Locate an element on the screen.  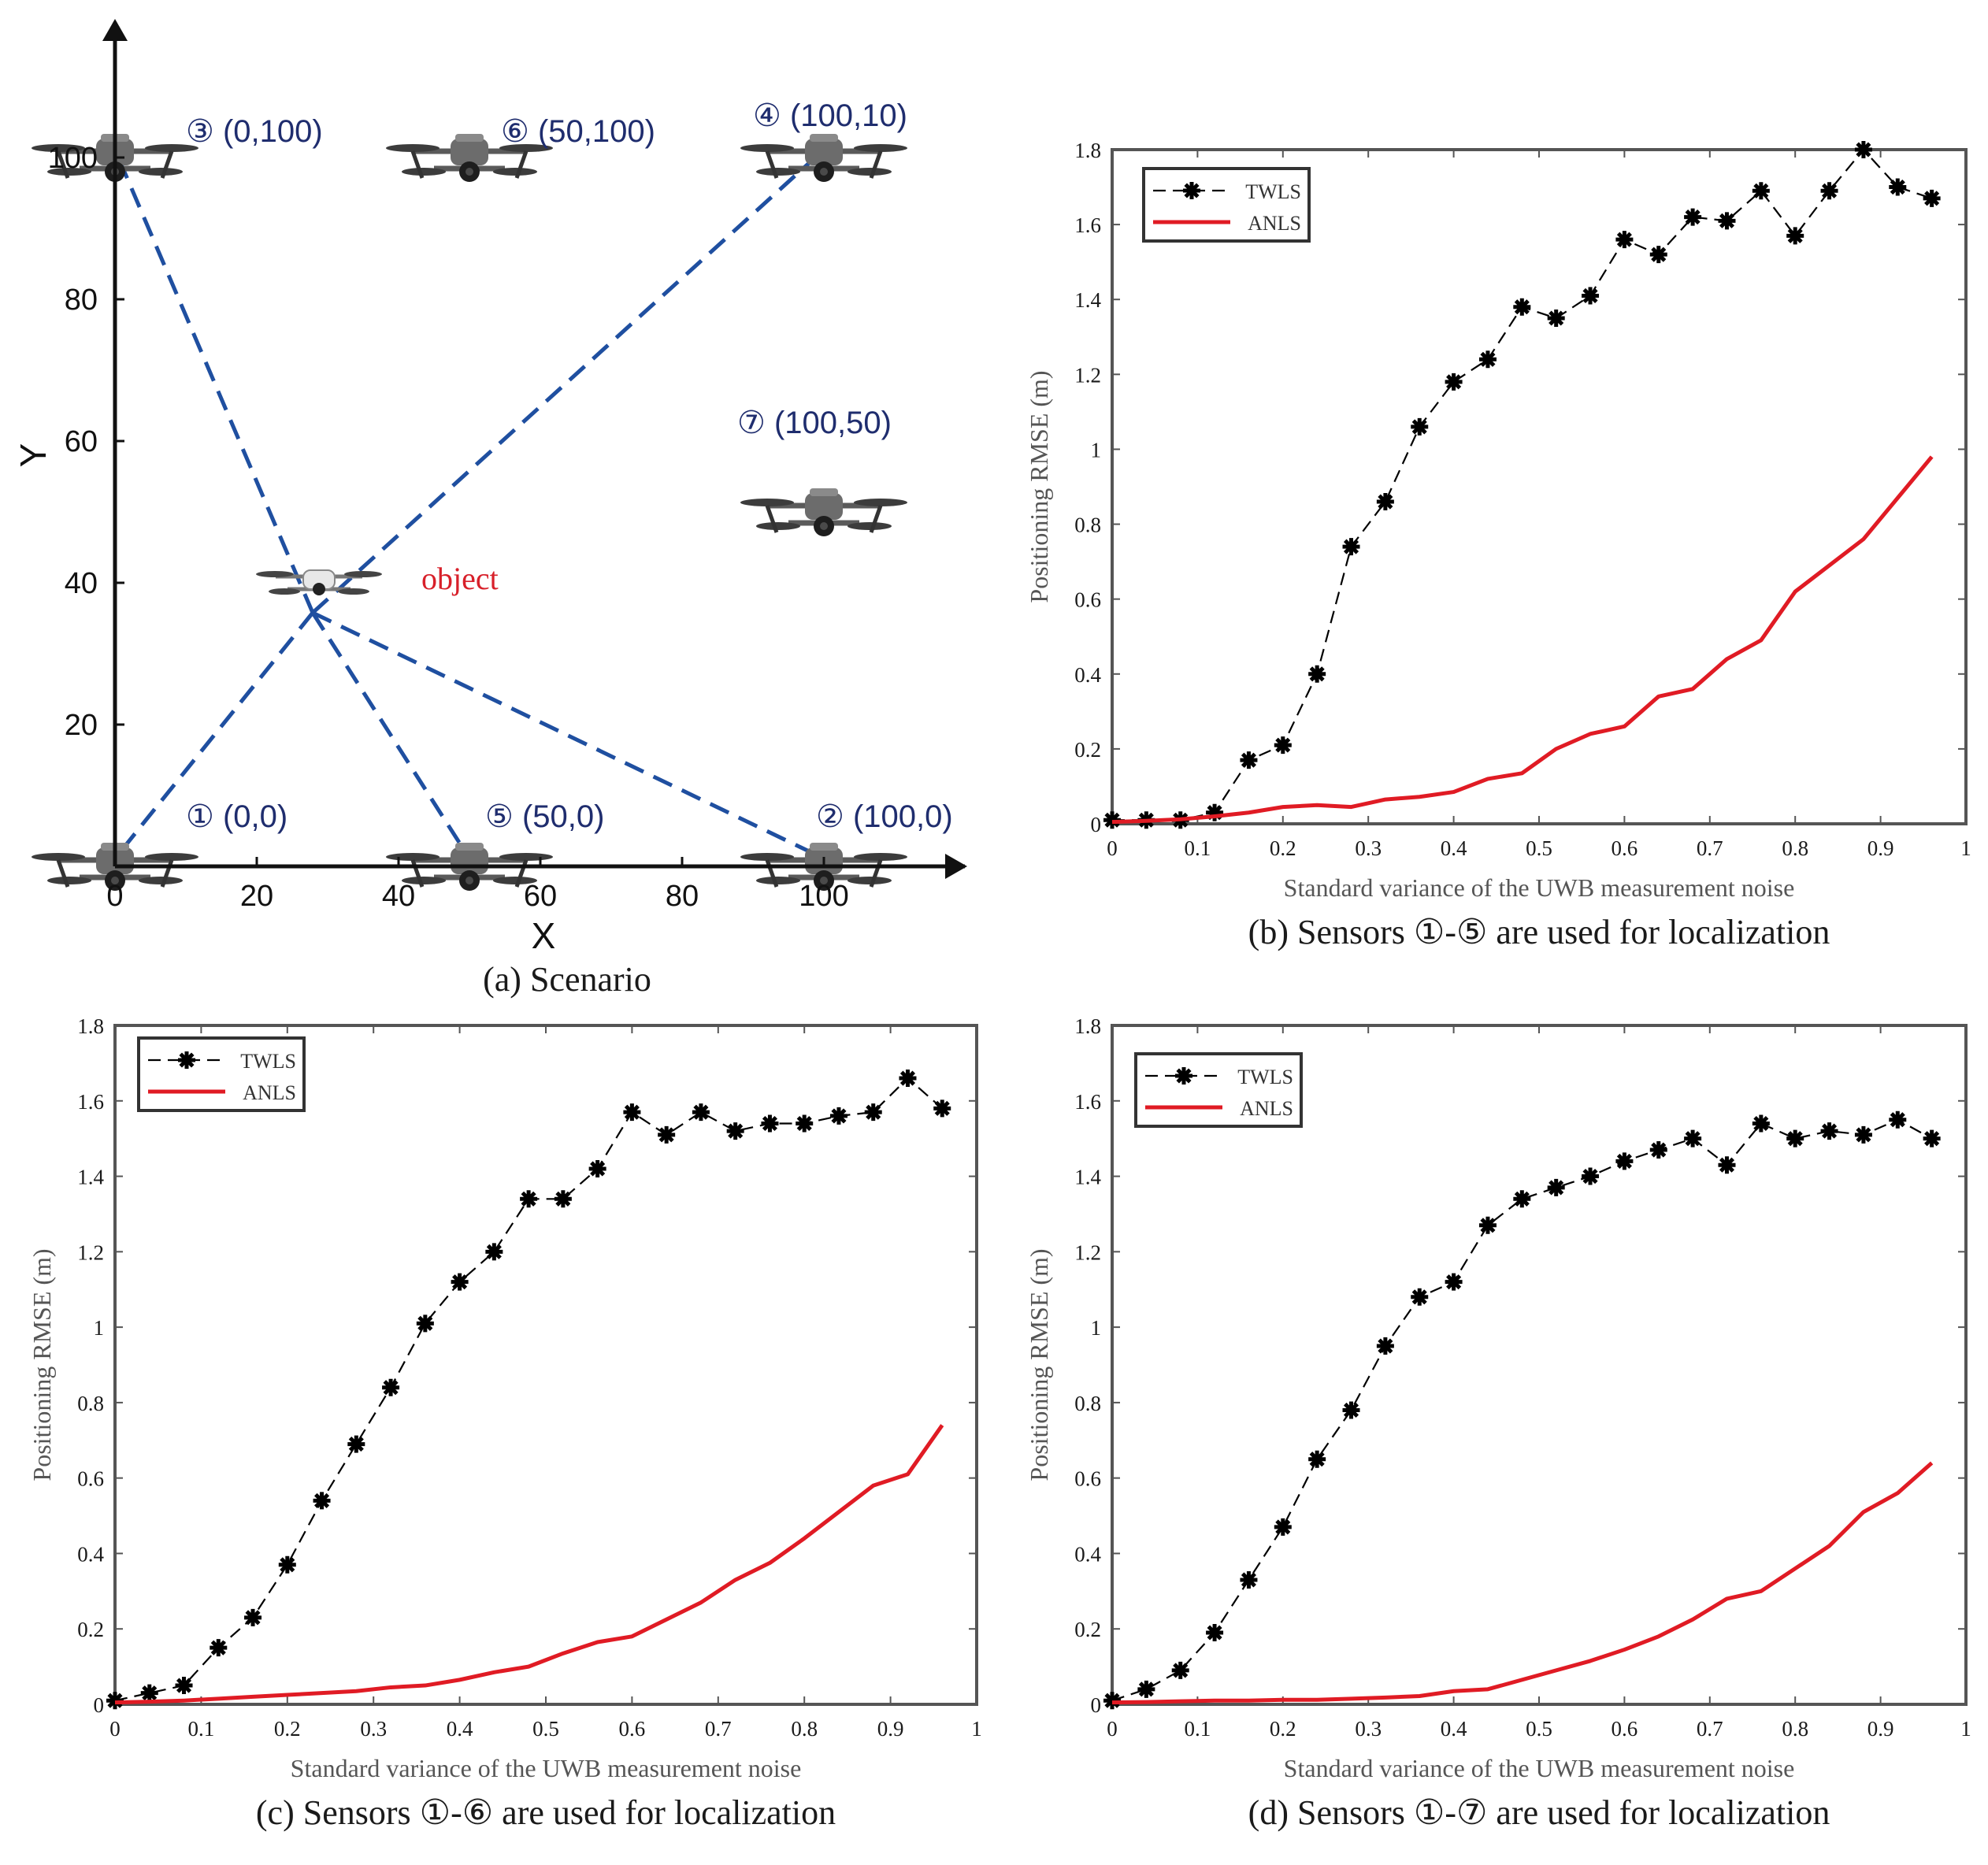
scenario-x-label: X is located at coordinates (544, 935).